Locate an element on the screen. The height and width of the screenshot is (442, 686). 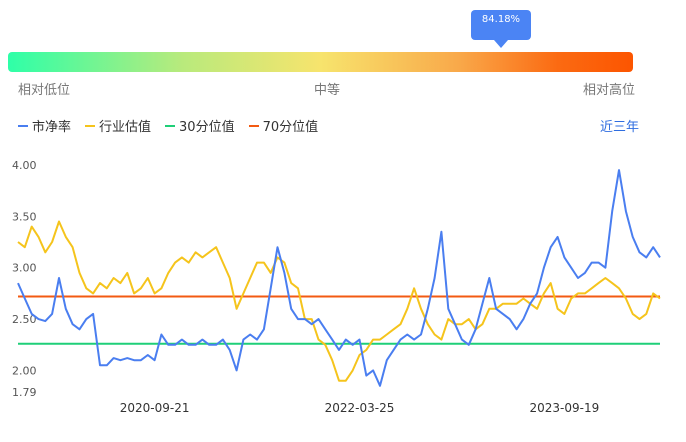
legend-label-p30: 30分位值 is located at coordinates (207, 127).